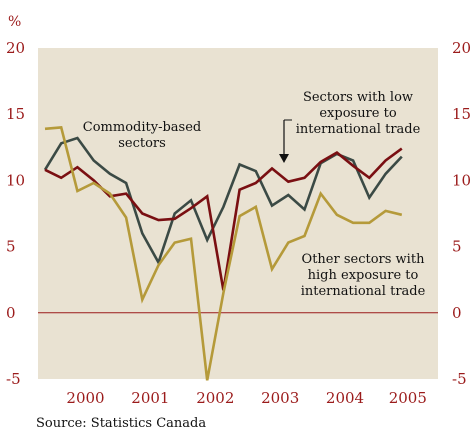 The width and height of the screenshot is (470, 439). I want to click on annotation-low-line1: Sectors with low, so click(358, 97).